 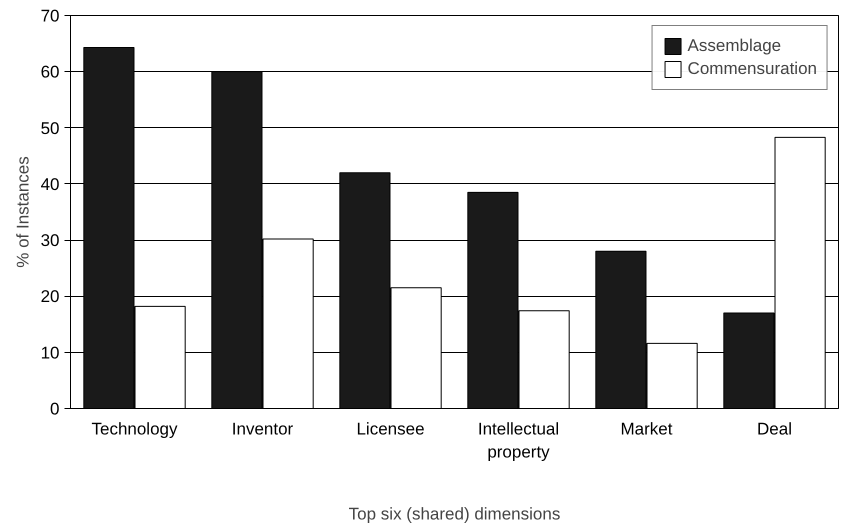 I want to click on x-tick-label: Inventor, so click(x=263, y=429).